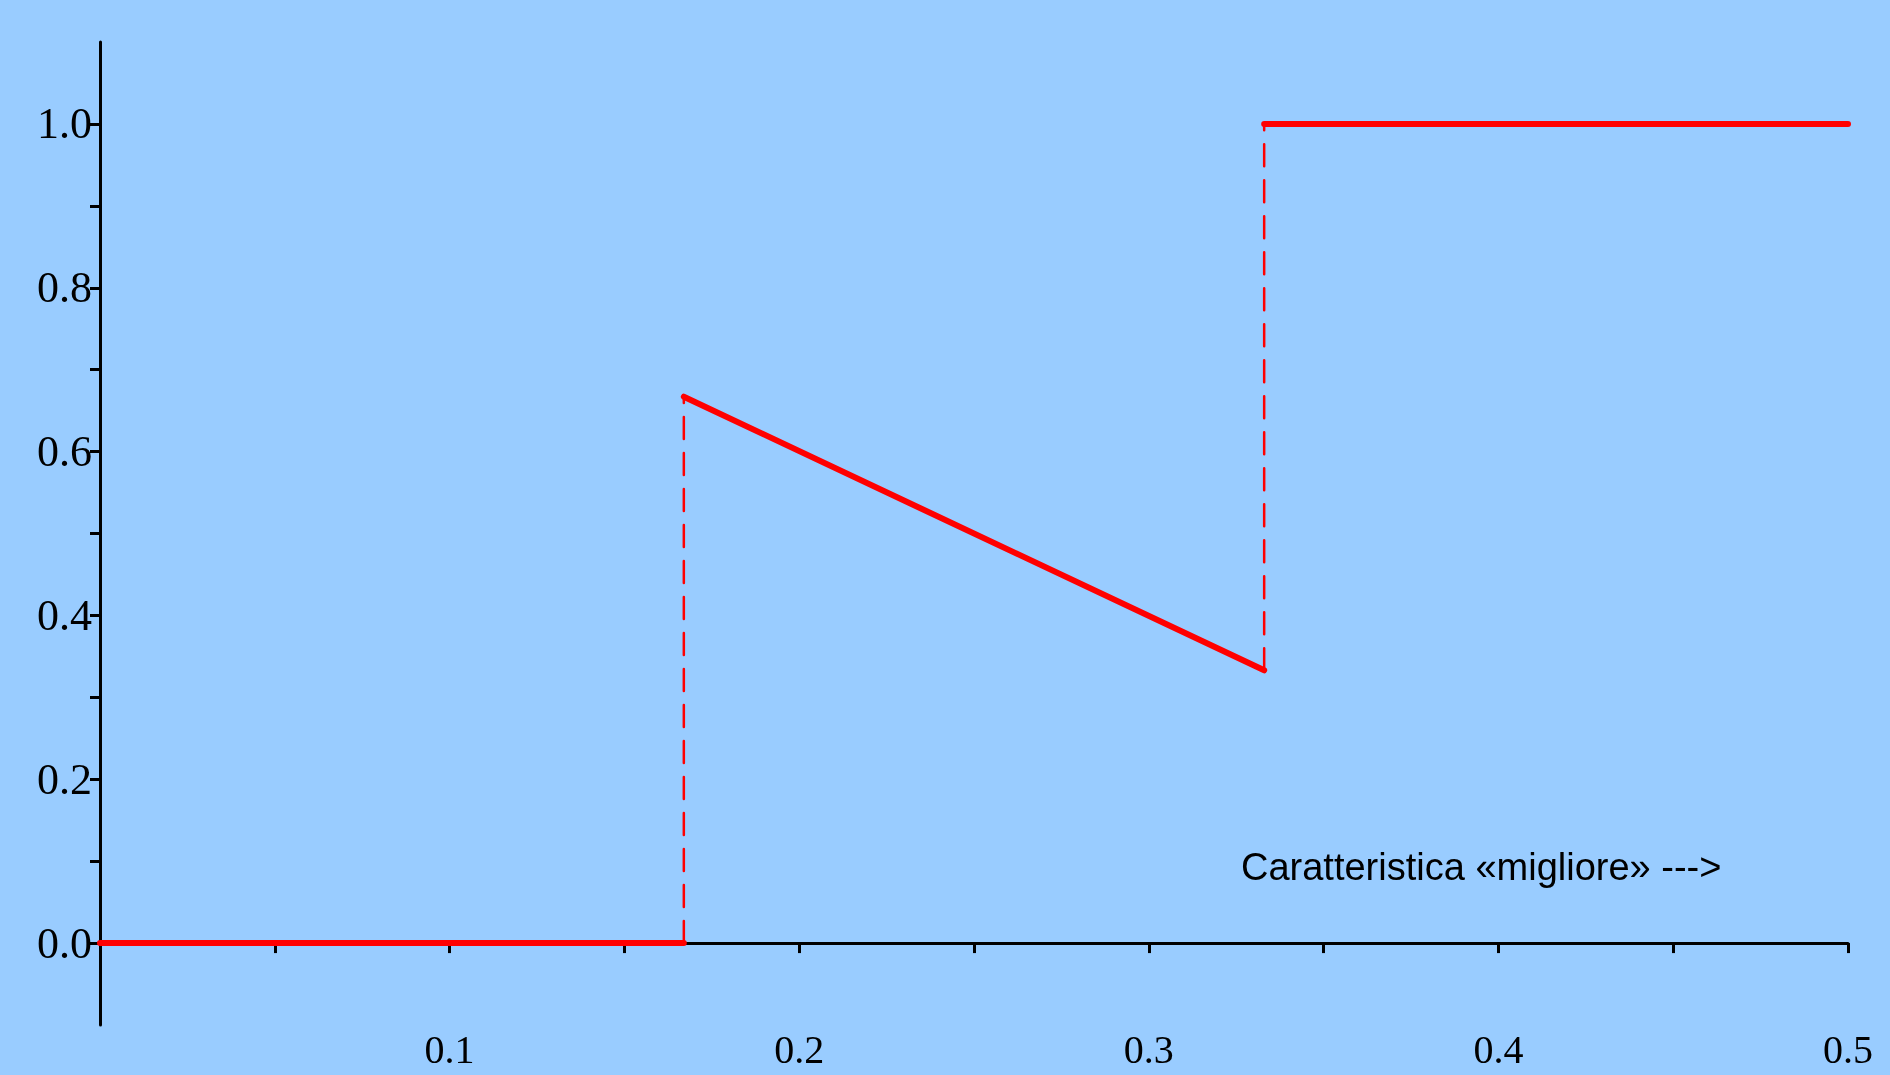 This screenshot has width=1890, height=1075. Describe the element at coordinates (64, 124) in the screenshot. I see `y-tick-label: 1.0` at that location.